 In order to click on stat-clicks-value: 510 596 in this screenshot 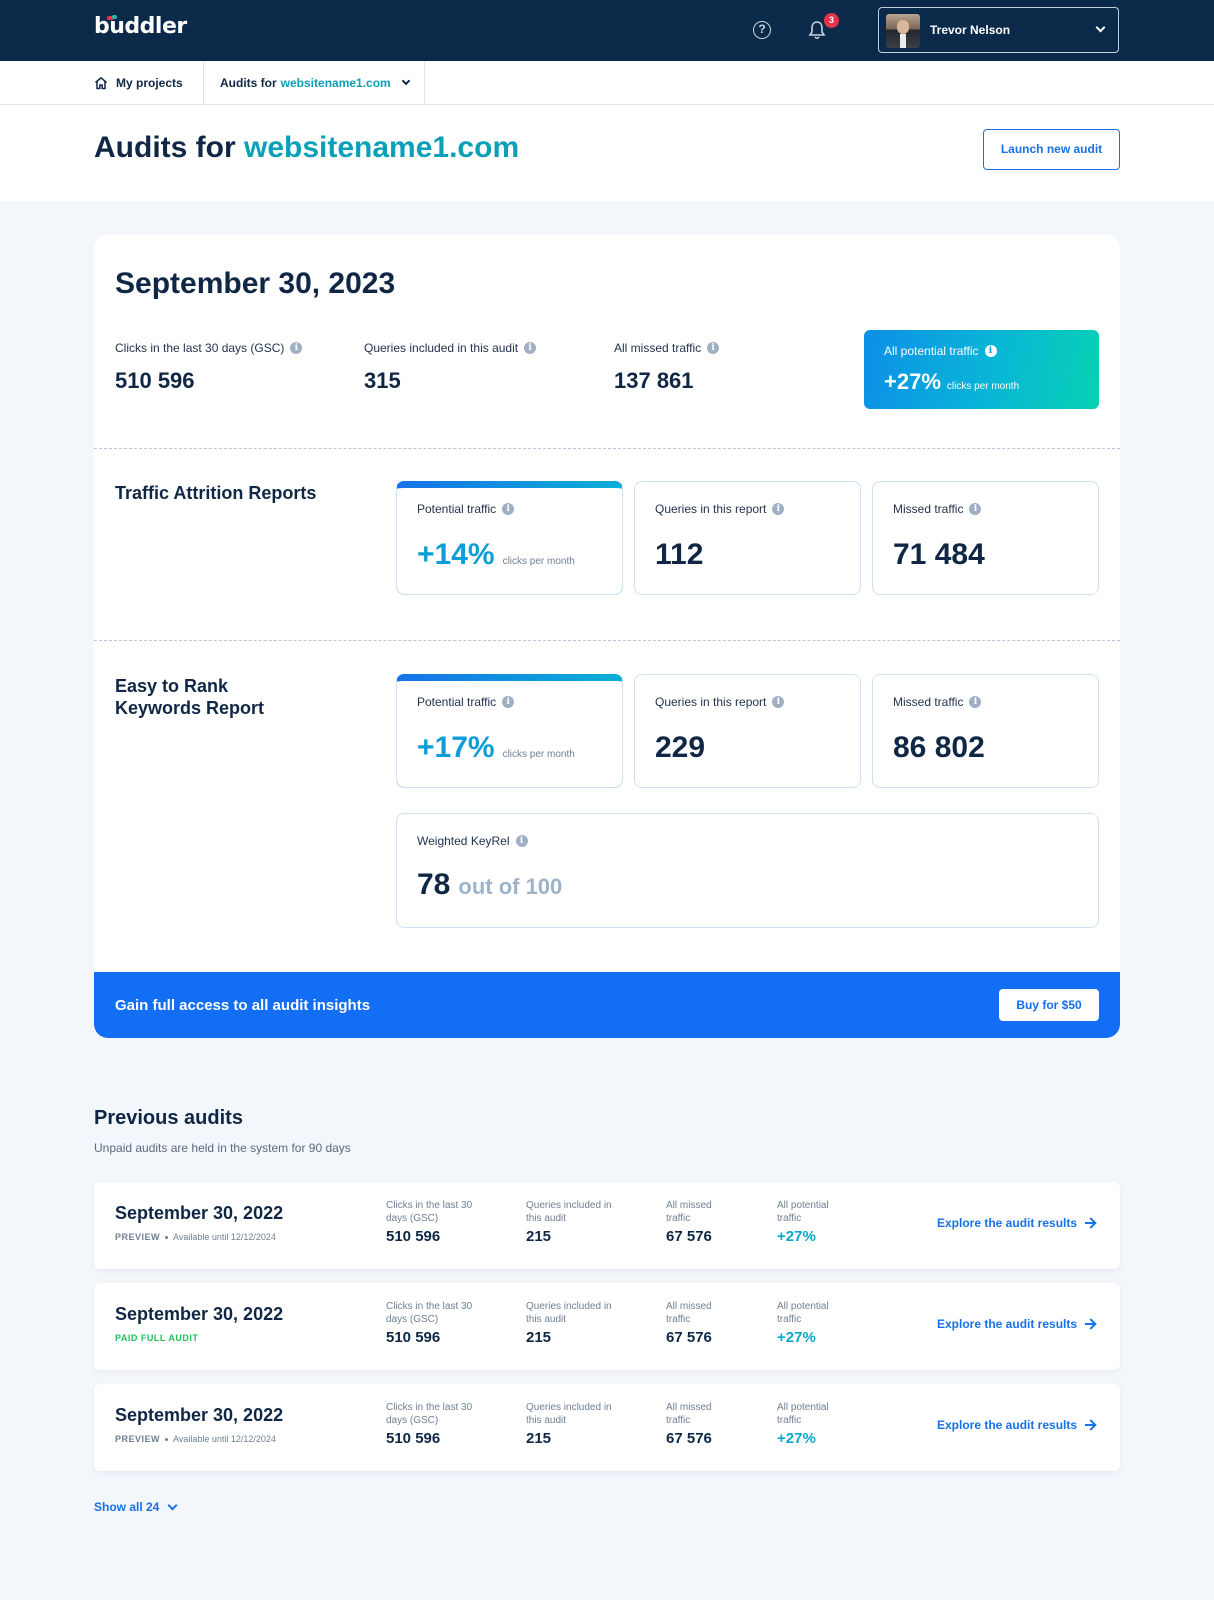, I will do `click(155, 380)`.